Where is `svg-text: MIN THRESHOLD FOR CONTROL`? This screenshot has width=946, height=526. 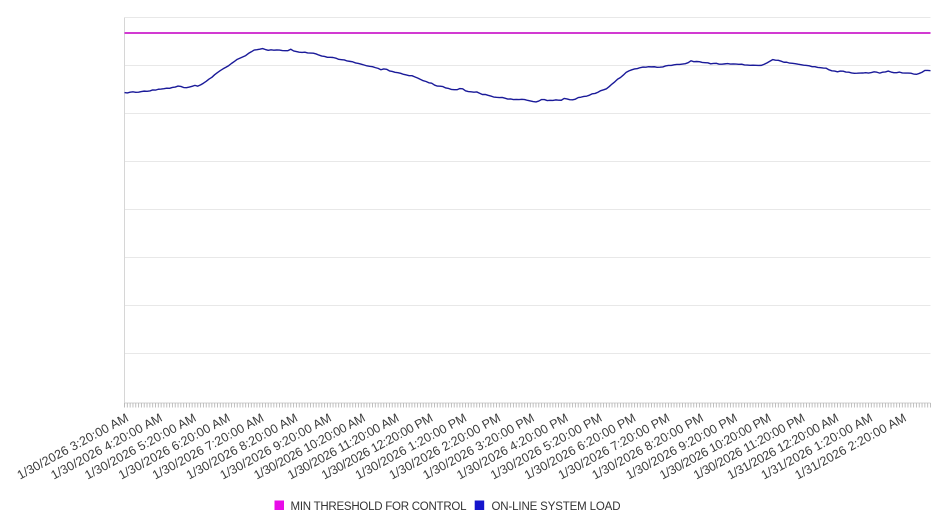
svg-text: MIN THRESHOLD FOR CONTROL is located at coordinates (379, 507).